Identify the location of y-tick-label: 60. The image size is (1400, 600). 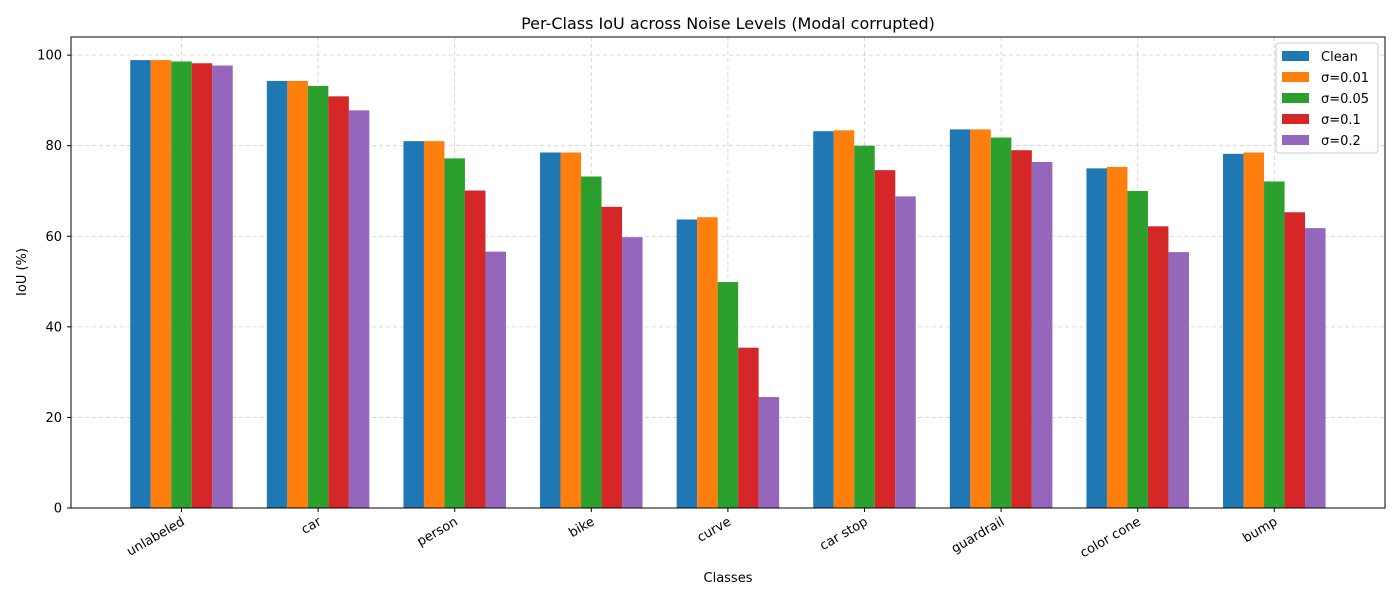
(53, 237).